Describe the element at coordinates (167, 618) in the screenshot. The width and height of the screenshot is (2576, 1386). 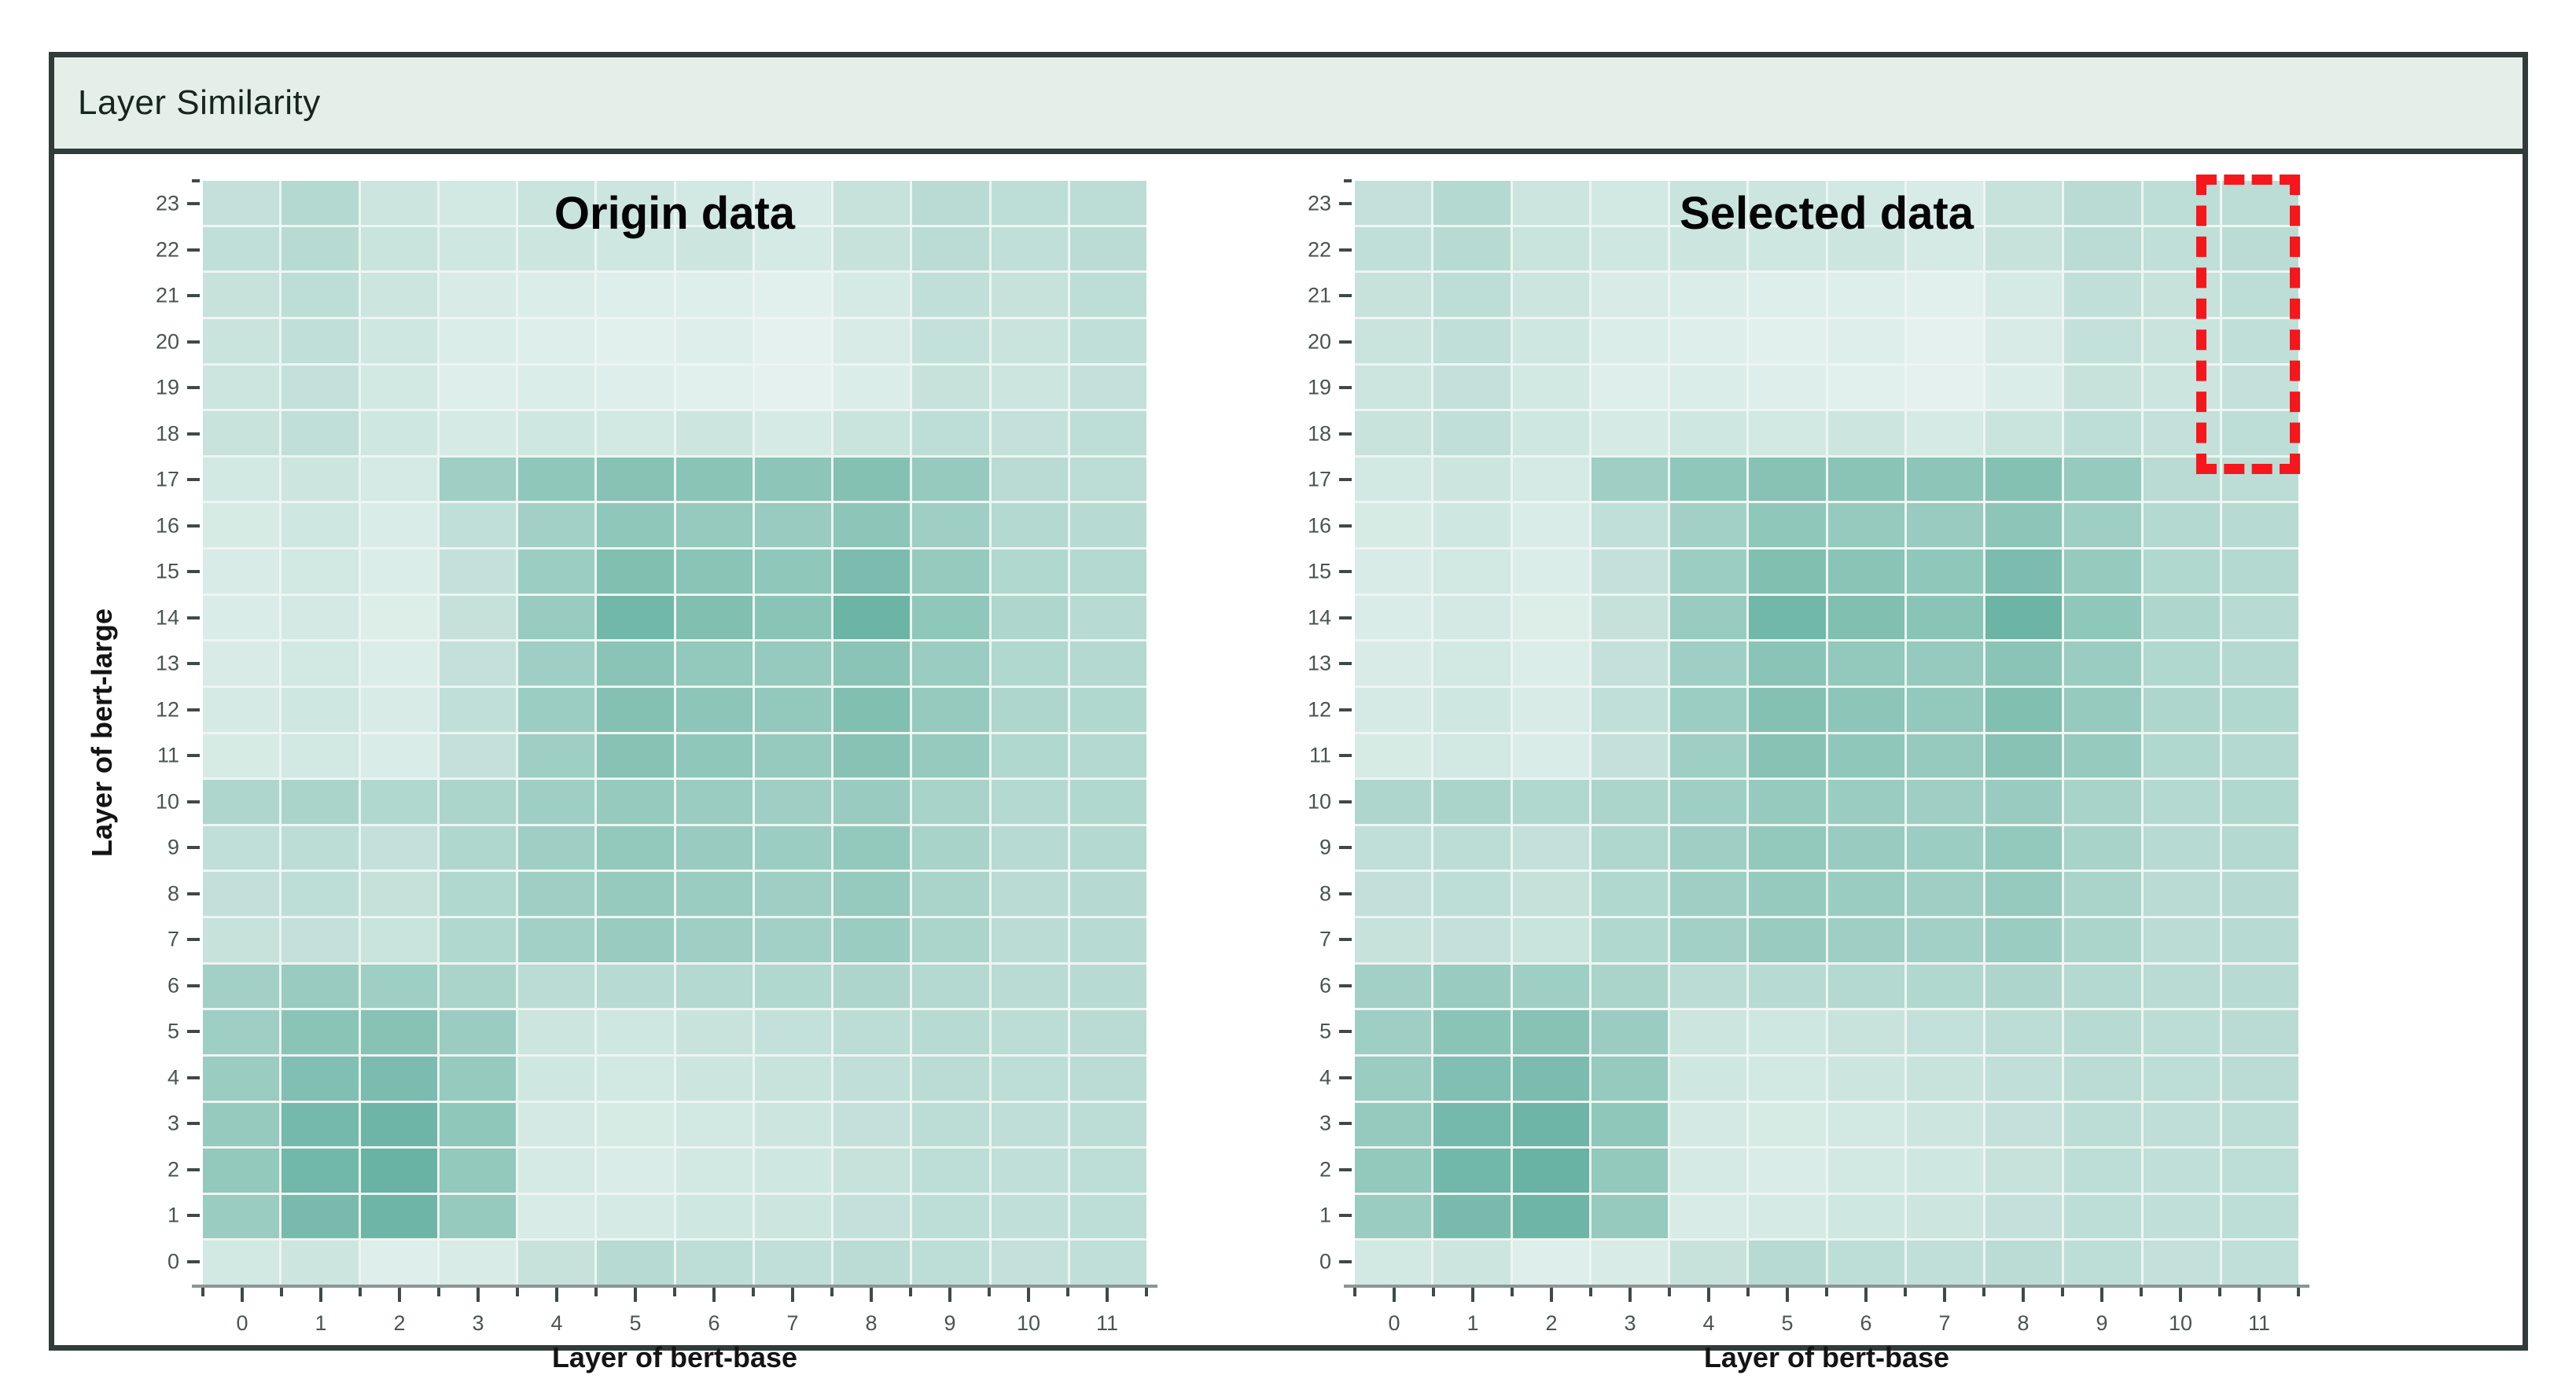
I see `y-tick-label: 14` at that location.